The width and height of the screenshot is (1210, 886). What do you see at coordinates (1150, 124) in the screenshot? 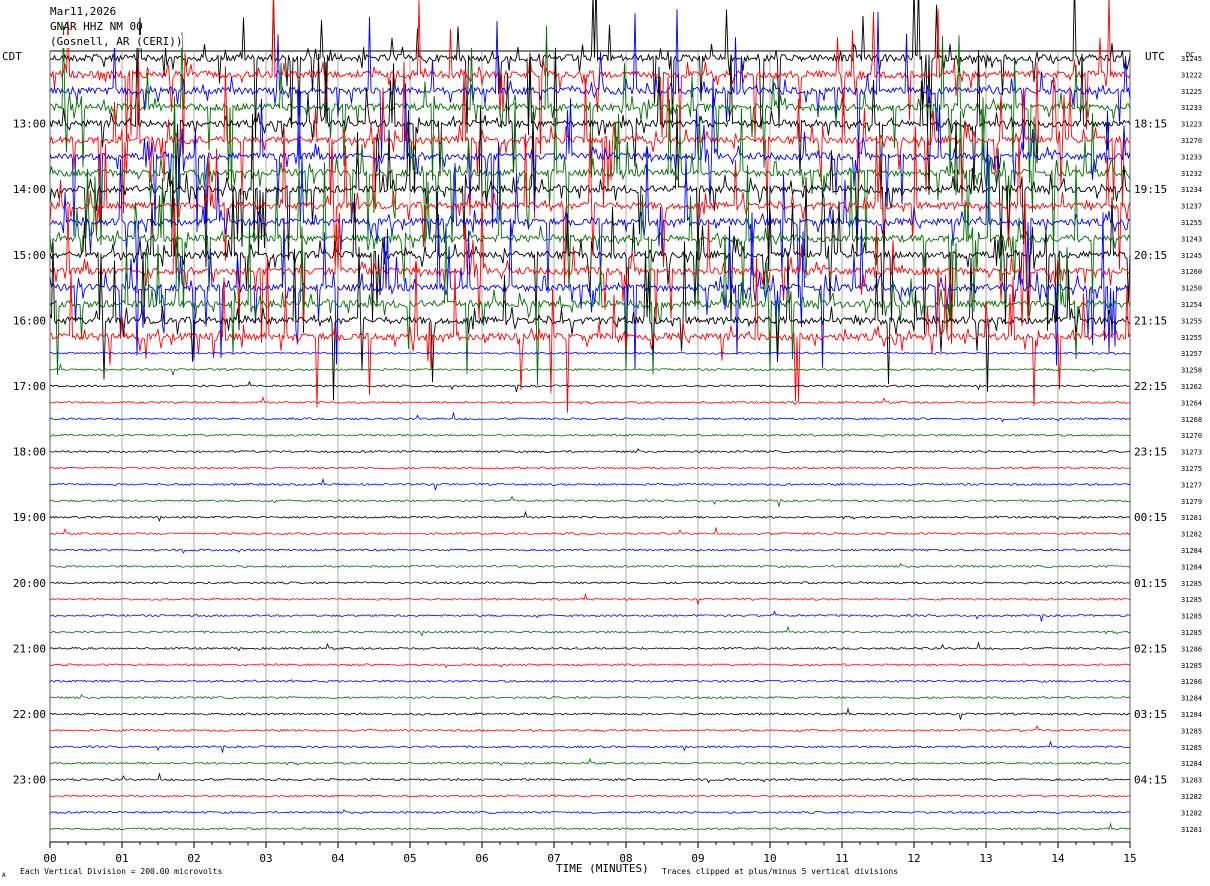
I see `right-hour-label: 18:15` at bounding box center [1150, 124].